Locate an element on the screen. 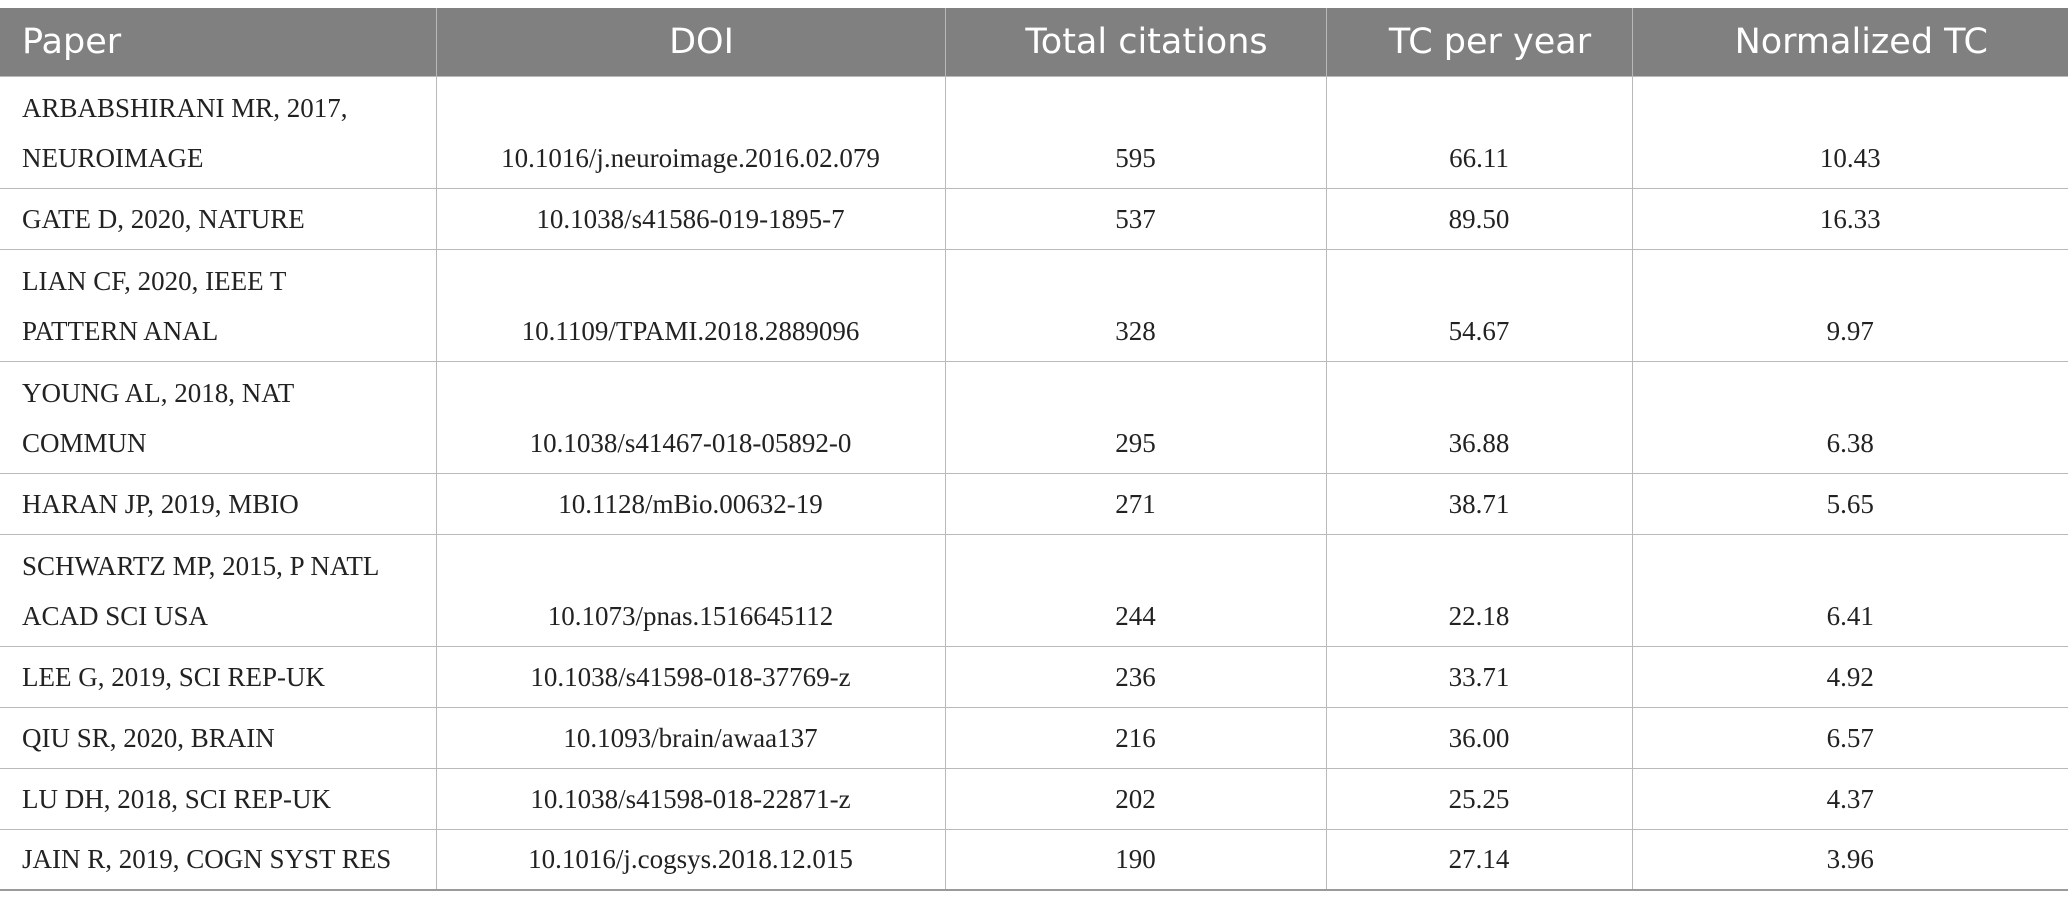 This screenshot has height=909, width=2068. cell-normalized-tc: 6.38 is located at coordinates (1849, 417).